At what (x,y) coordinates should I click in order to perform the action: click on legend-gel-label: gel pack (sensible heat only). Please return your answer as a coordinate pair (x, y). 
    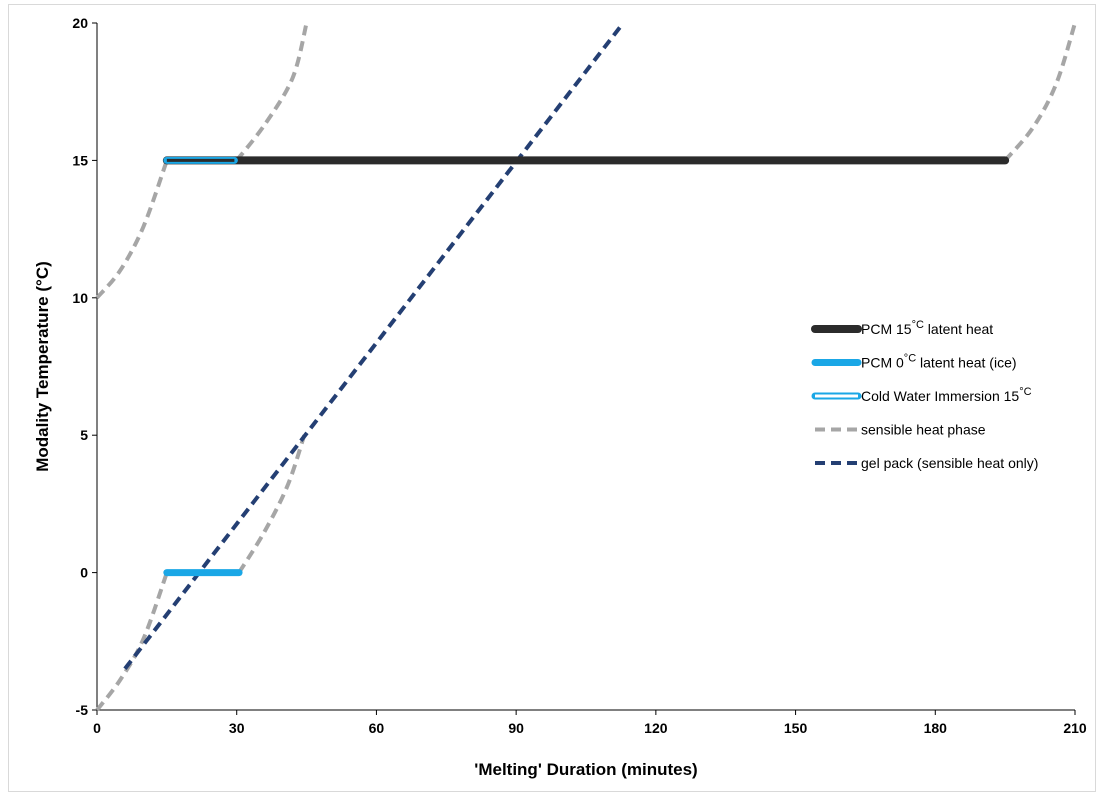
    Looking at the image, I should click on (949, 463).